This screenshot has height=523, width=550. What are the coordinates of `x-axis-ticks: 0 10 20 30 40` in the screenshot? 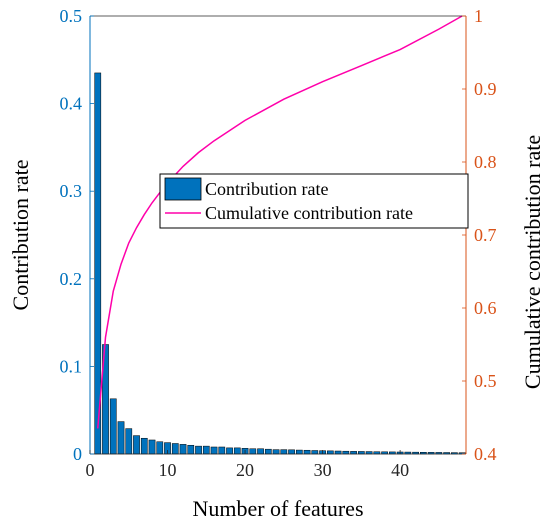 It's located at (247, 465).